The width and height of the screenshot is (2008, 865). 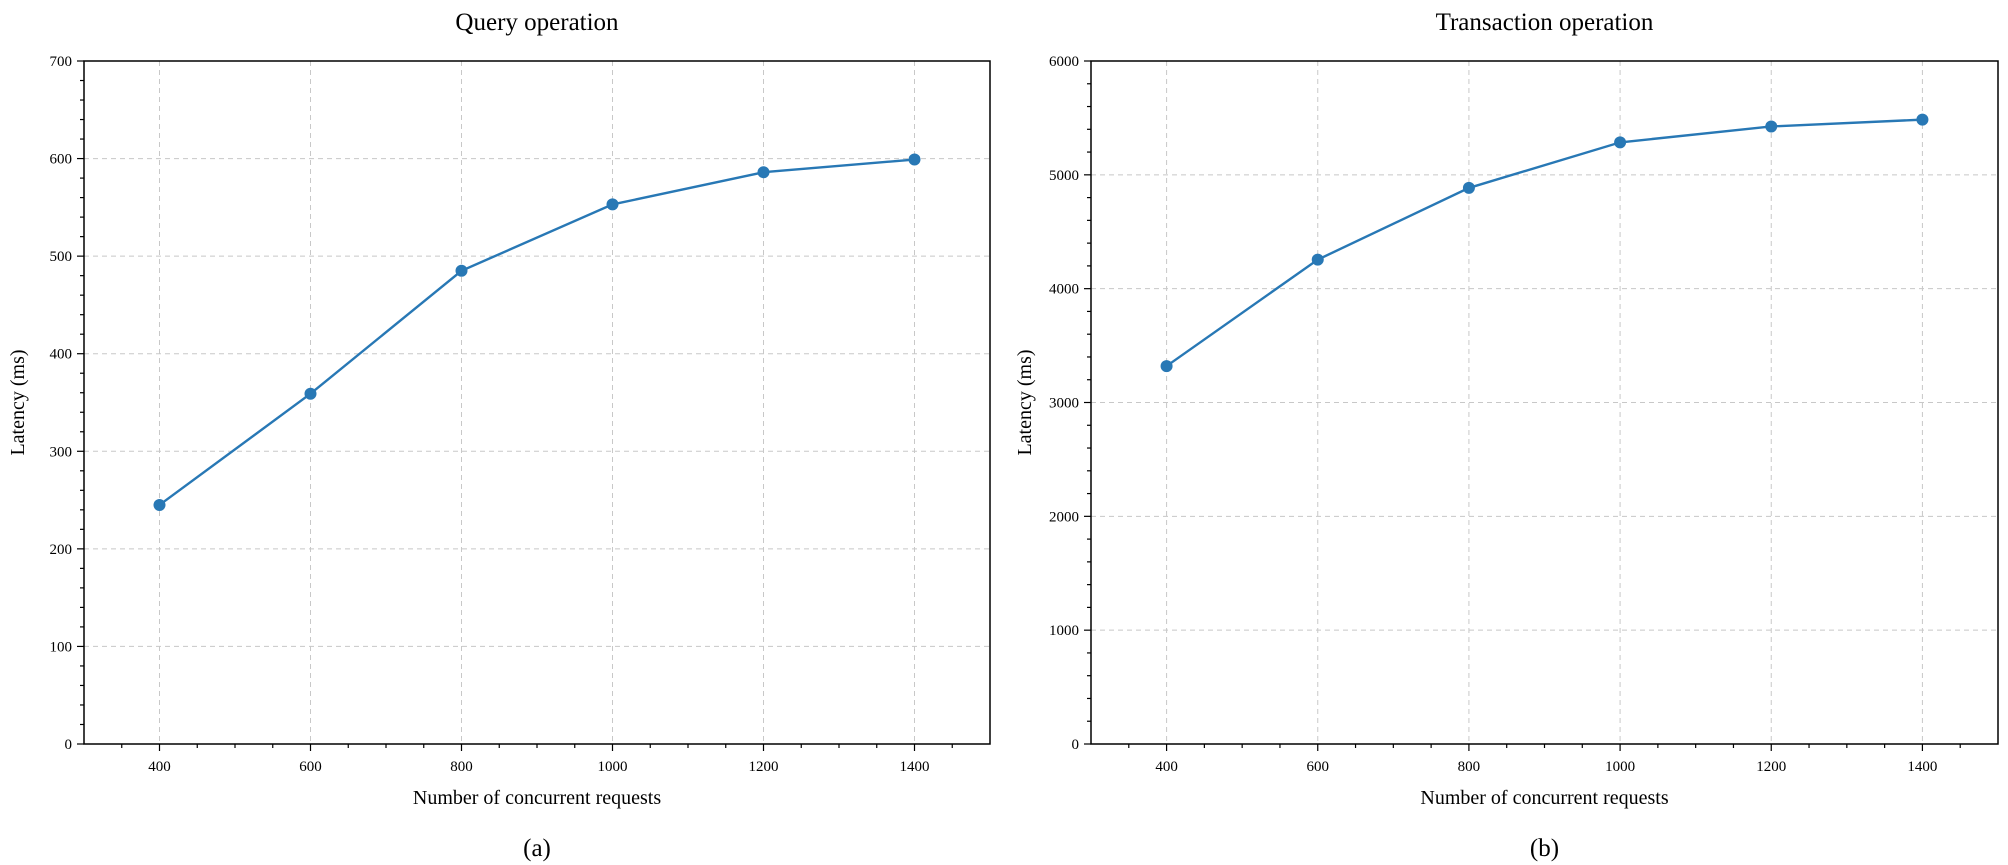 What do you see at coordinates (1064, 517) in the screenshot?
I see `y-tick-label: 2000` at bounding box center [1064, 517].